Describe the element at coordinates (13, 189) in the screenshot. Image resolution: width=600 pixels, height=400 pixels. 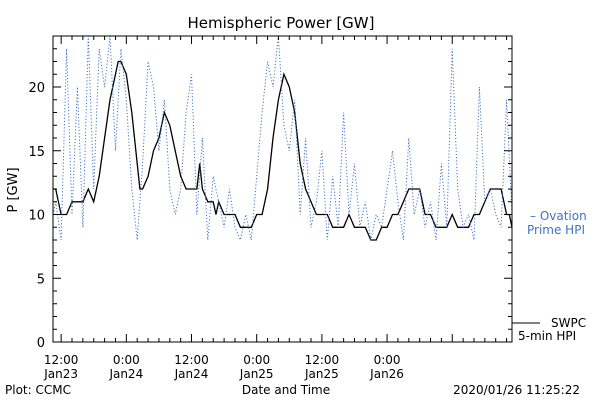
I see `y-axis-label: P [GW]` at that location.